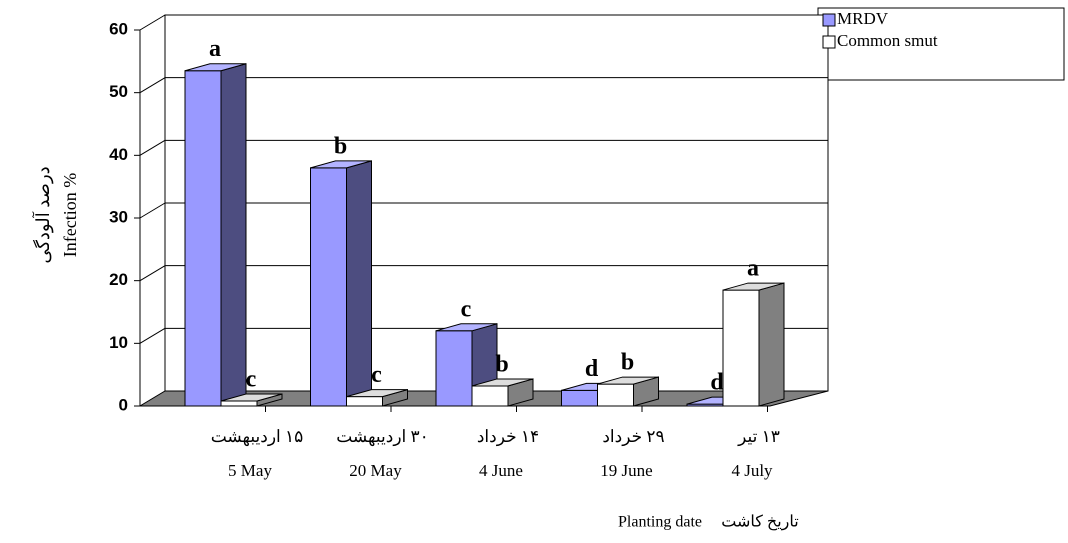  Describe the element at coordinates (257, 437) in the screenshot. I see `x-tick-label: ۱۵ اردیبهشت` at that location.